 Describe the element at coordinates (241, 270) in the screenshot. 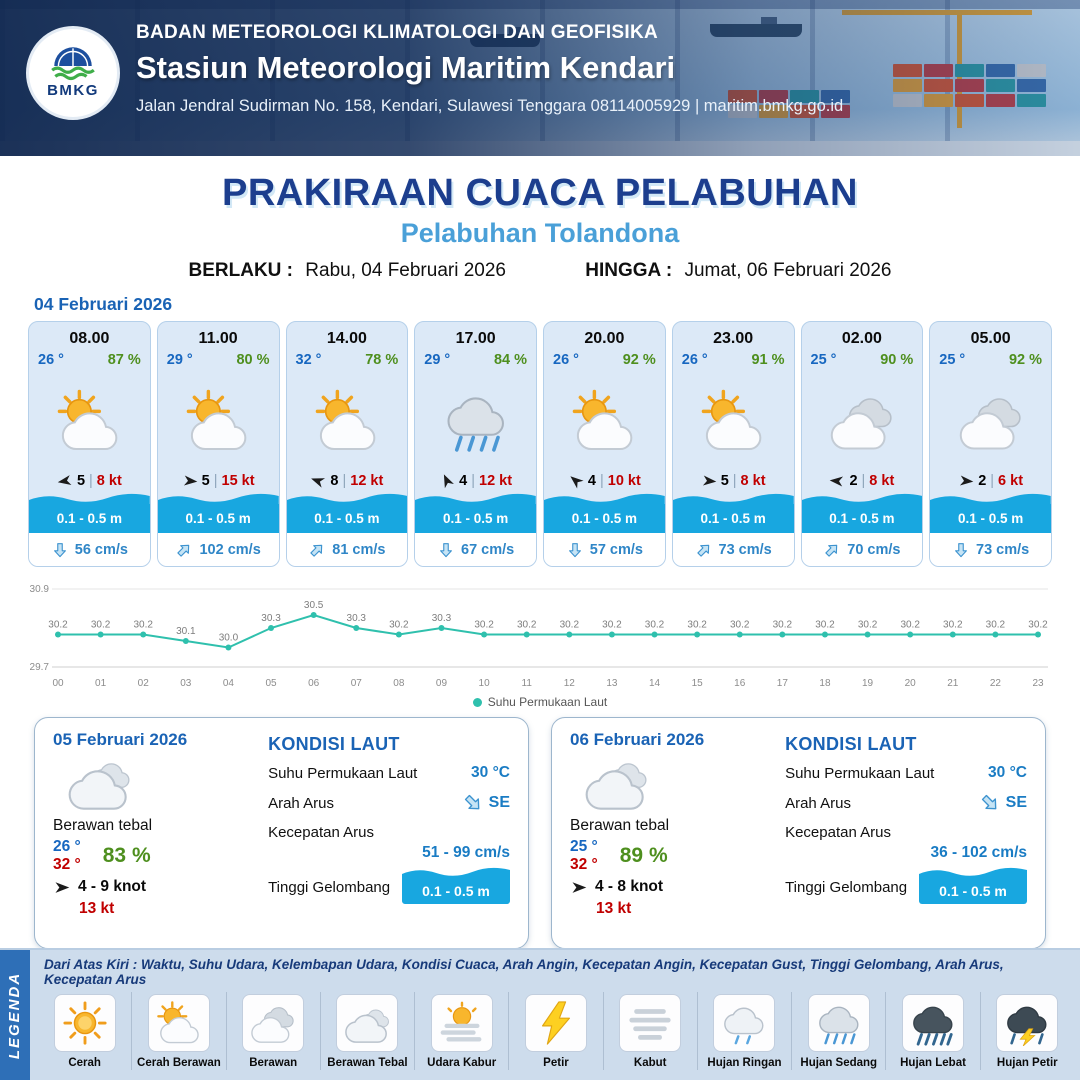

I see `valid-from-label: BERLAKU :` at that location.